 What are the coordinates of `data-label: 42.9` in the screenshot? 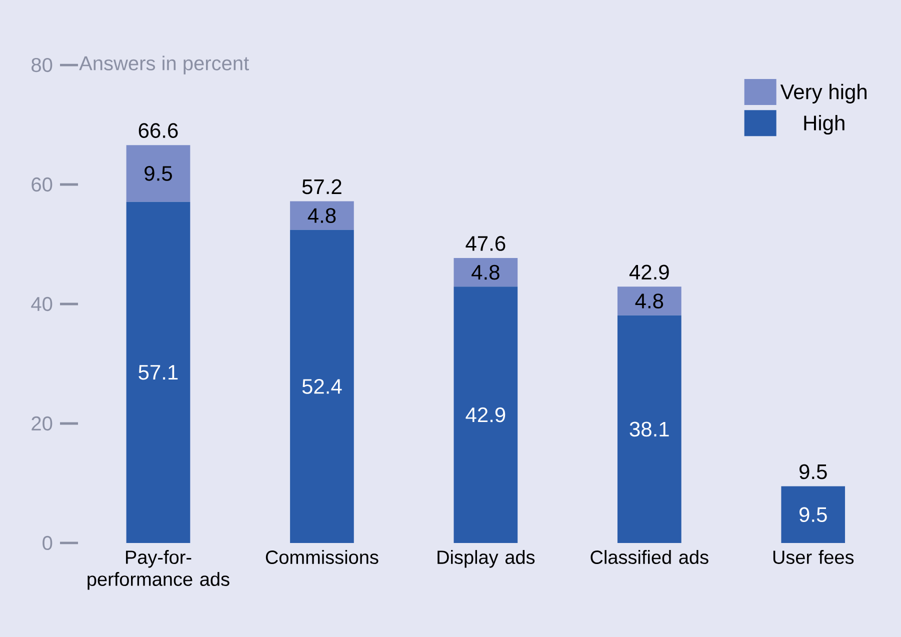 It's located at (486, 414).